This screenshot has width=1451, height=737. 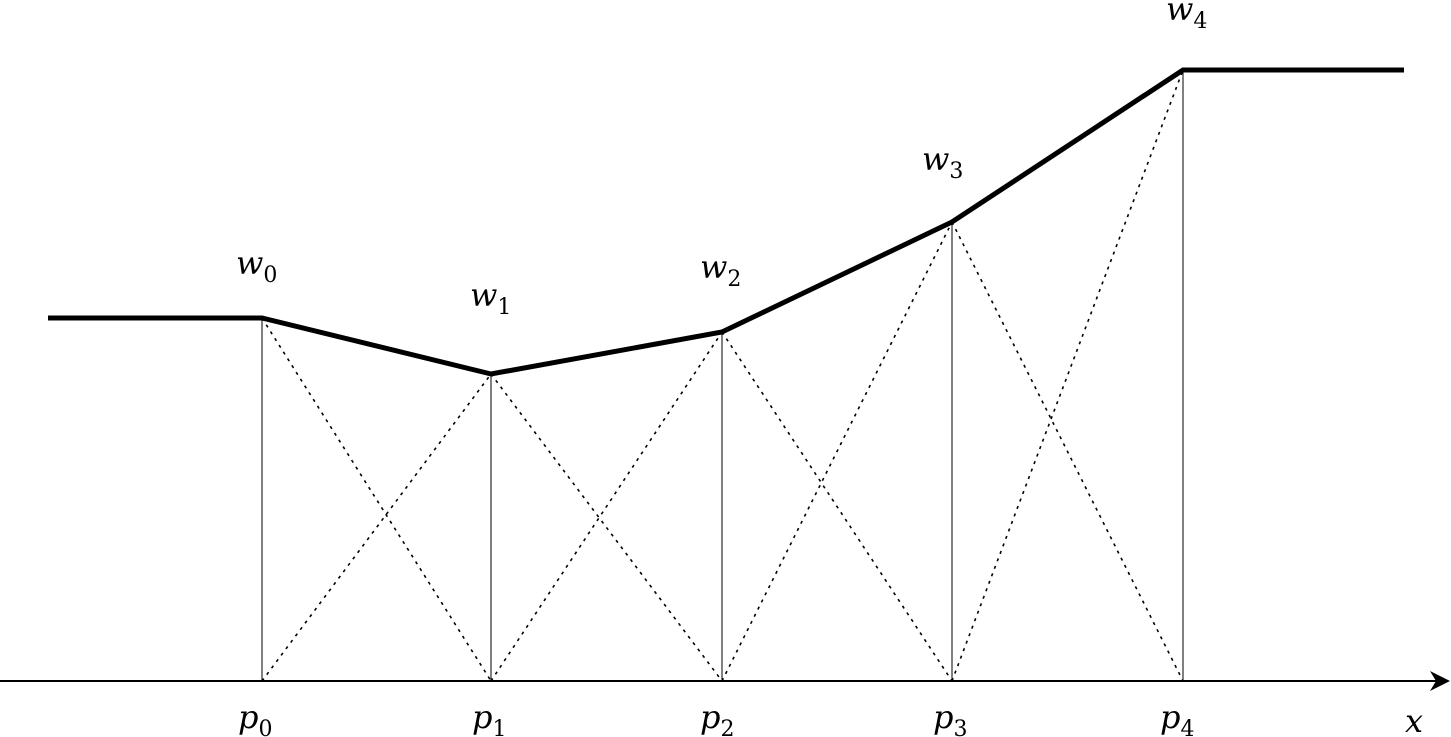 I want to click on label-w0: w0, so click(x=256, y=266).